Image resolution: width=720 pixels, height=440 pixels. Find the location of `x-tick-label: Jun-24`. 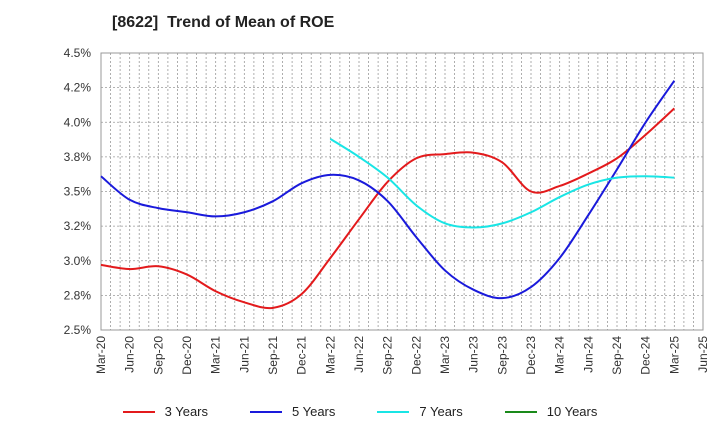

x-tick-label: Jun-24 is located at coordinates (588, 354).